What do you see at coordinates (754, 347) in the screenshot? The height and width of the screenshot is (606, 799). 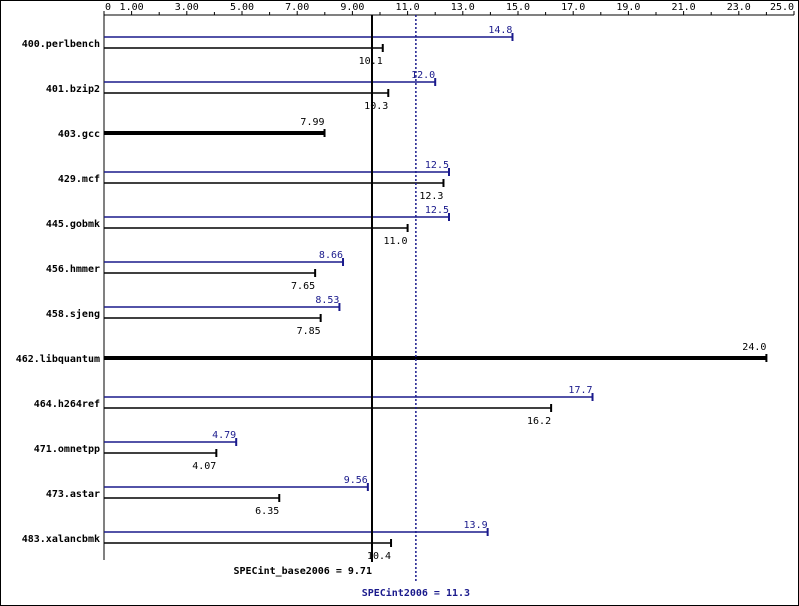 I see `value-label: 24.0` at bounding box center [754, 347].